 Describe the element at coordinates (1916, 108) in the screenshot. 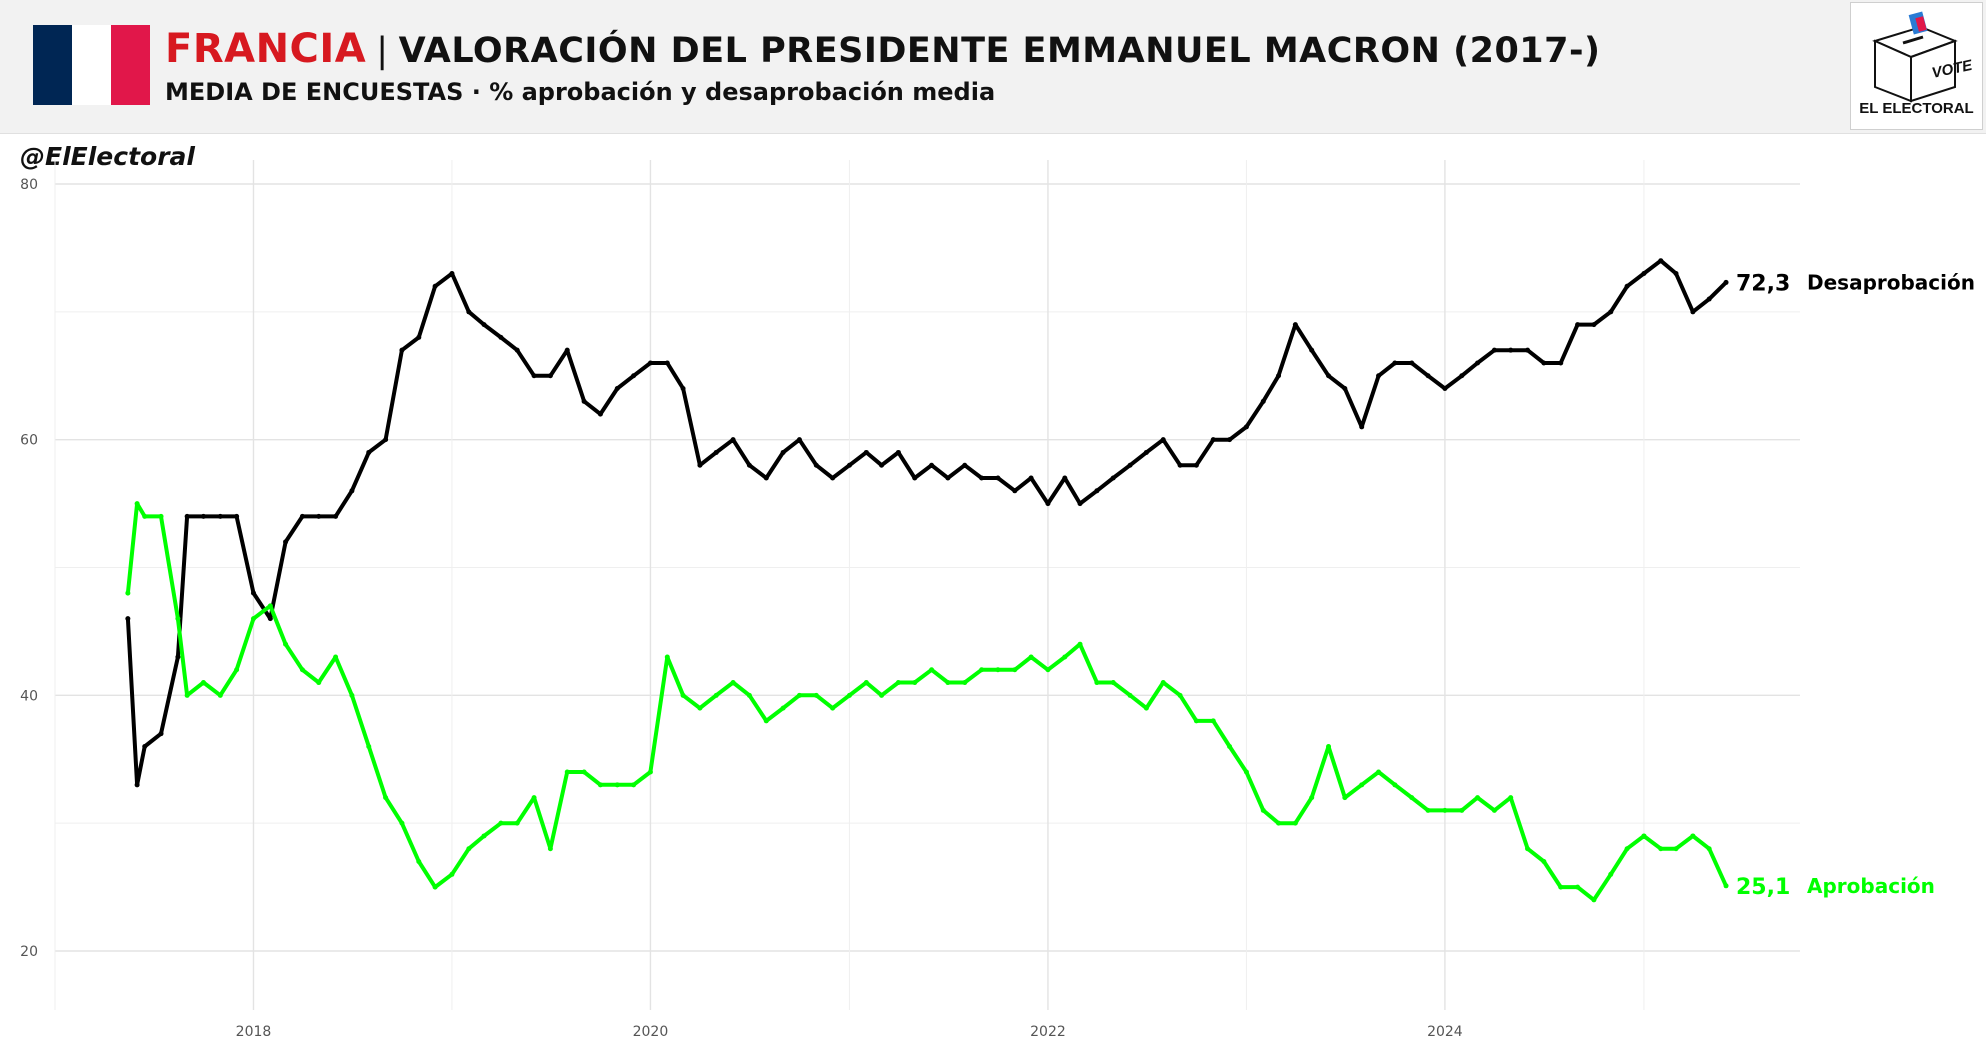

I see `logo-name: EL ELECTORAL` at that location.